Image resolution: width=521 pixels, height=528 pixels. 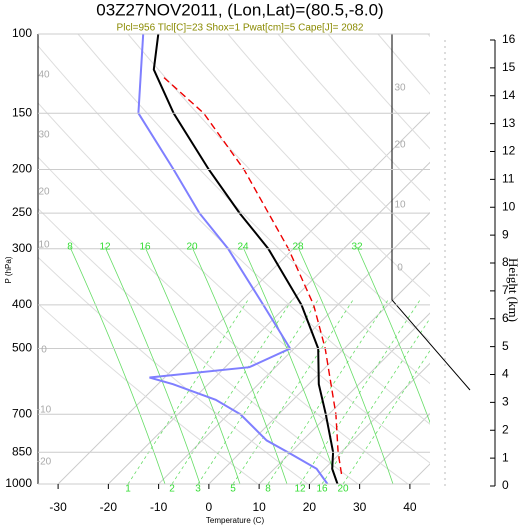 I want to click on mixing-ratio-label: 2, so click(x=172, y=489).